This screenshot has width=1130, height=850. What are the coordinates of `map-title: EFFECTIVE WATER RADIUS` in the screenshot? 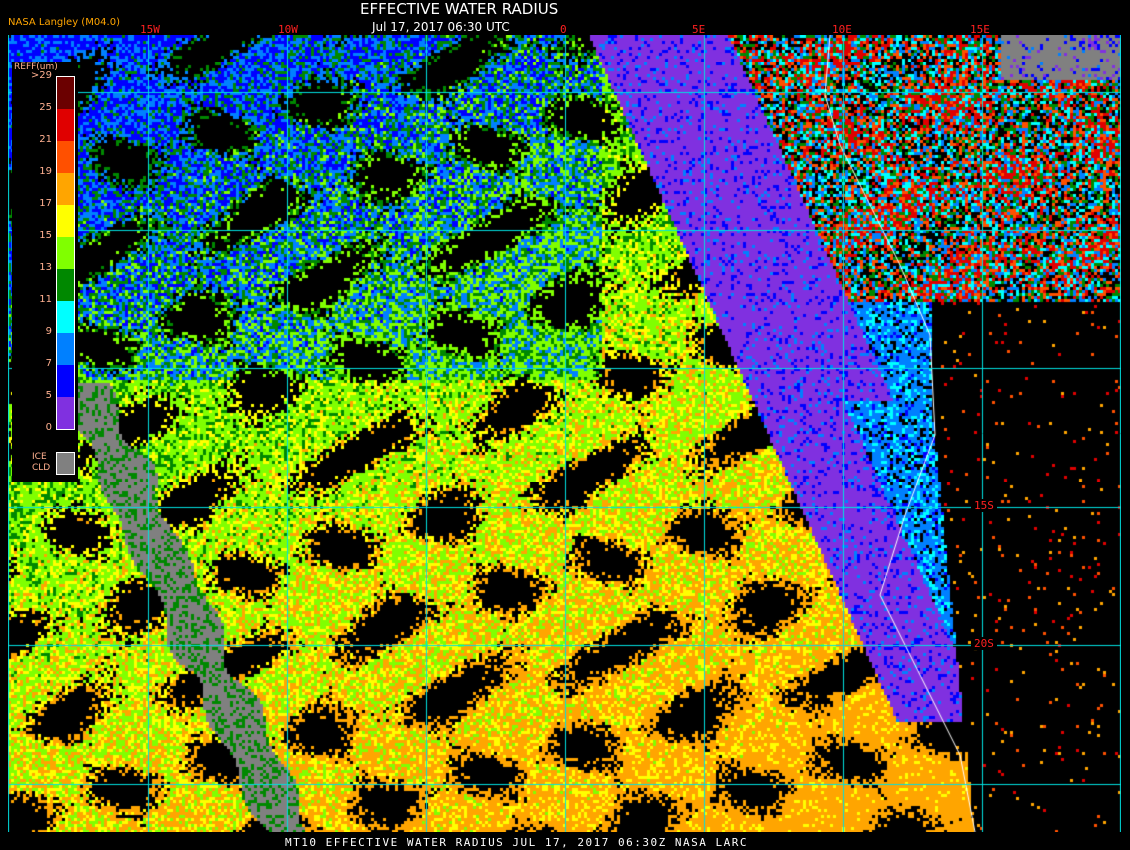 It's located at (459, 9).